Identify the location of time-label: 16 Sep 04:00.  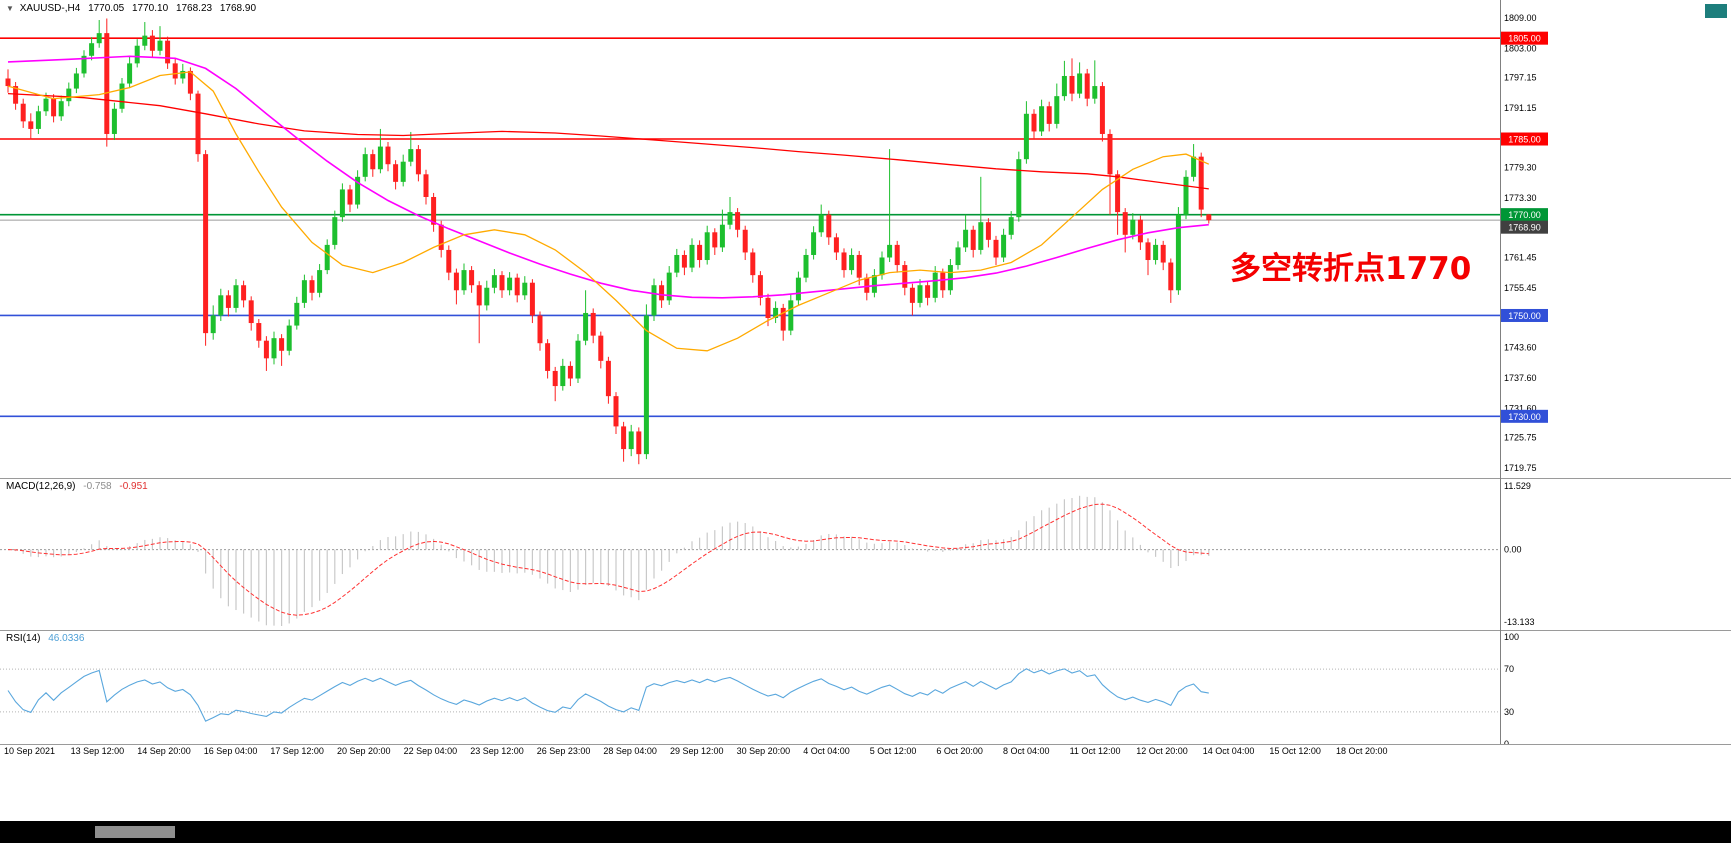
(230, 751).